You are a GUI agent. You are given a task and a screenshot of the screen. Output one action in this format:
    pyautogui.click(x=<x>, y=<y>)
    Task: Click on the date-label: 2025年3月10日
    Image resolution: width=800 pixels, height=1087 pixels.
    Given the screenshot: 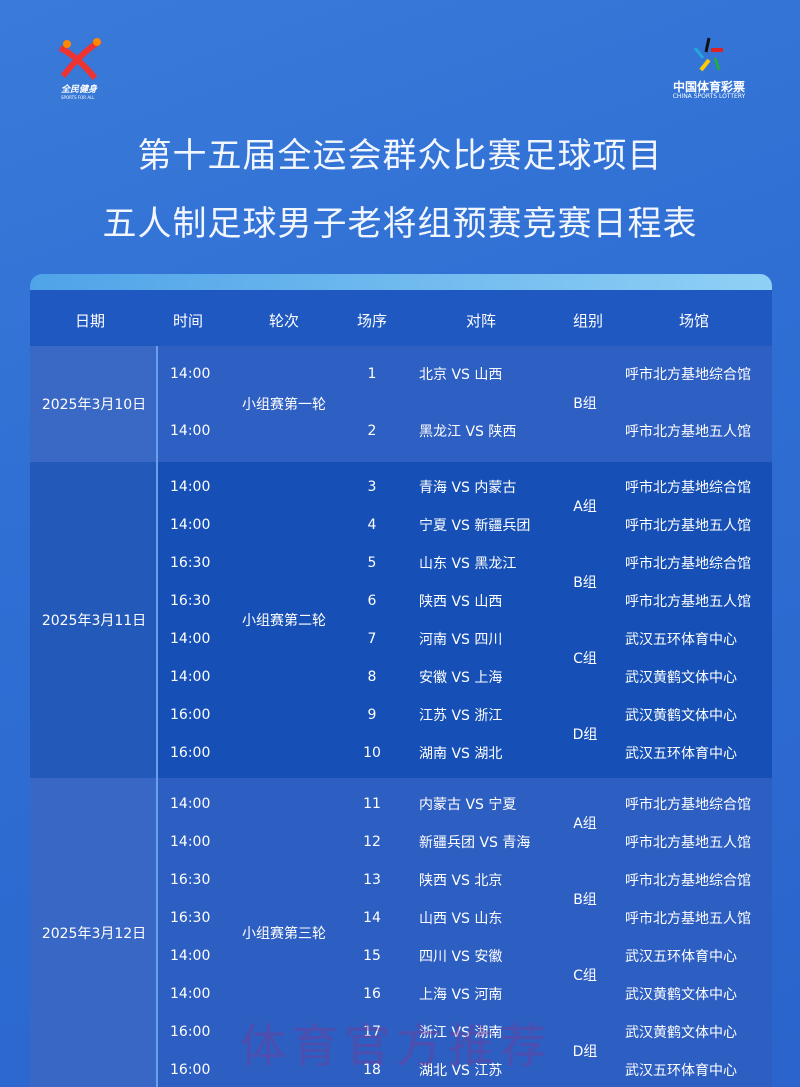 What is the action you would take?
    pyautogui.click(x=94, y=405)
    